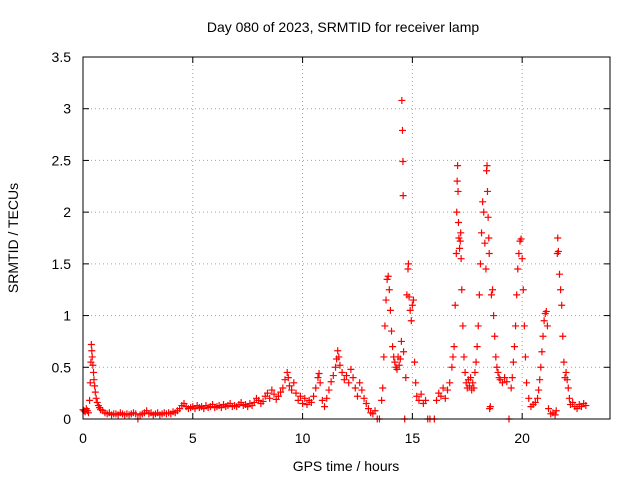 The height and width of the screenshot is (480, 640). What do you see at coordinates (346, 466) in the screenshot?
I see `x-axis-title: GPS time / hours` at bounding box center [346, 466].